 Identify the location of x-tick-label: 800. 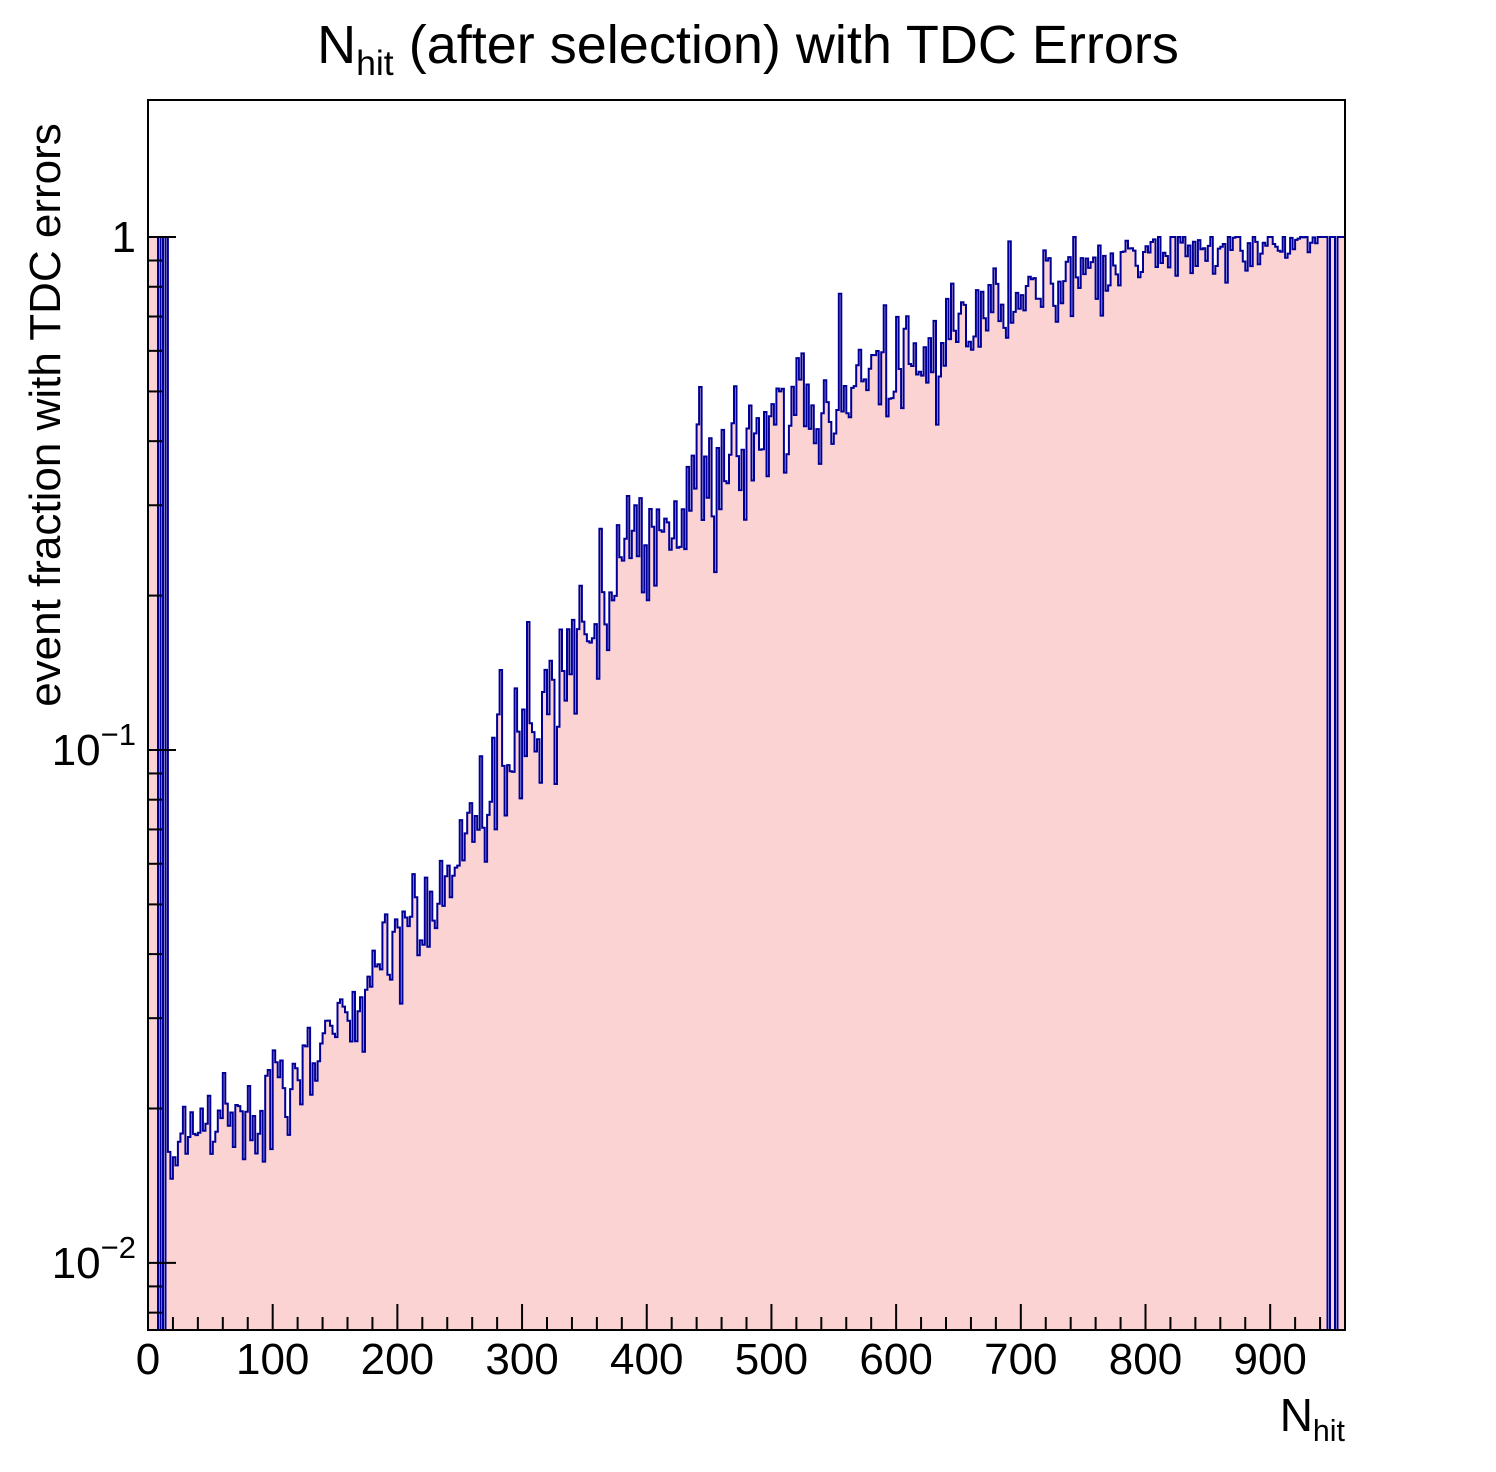
(1145, 1359).